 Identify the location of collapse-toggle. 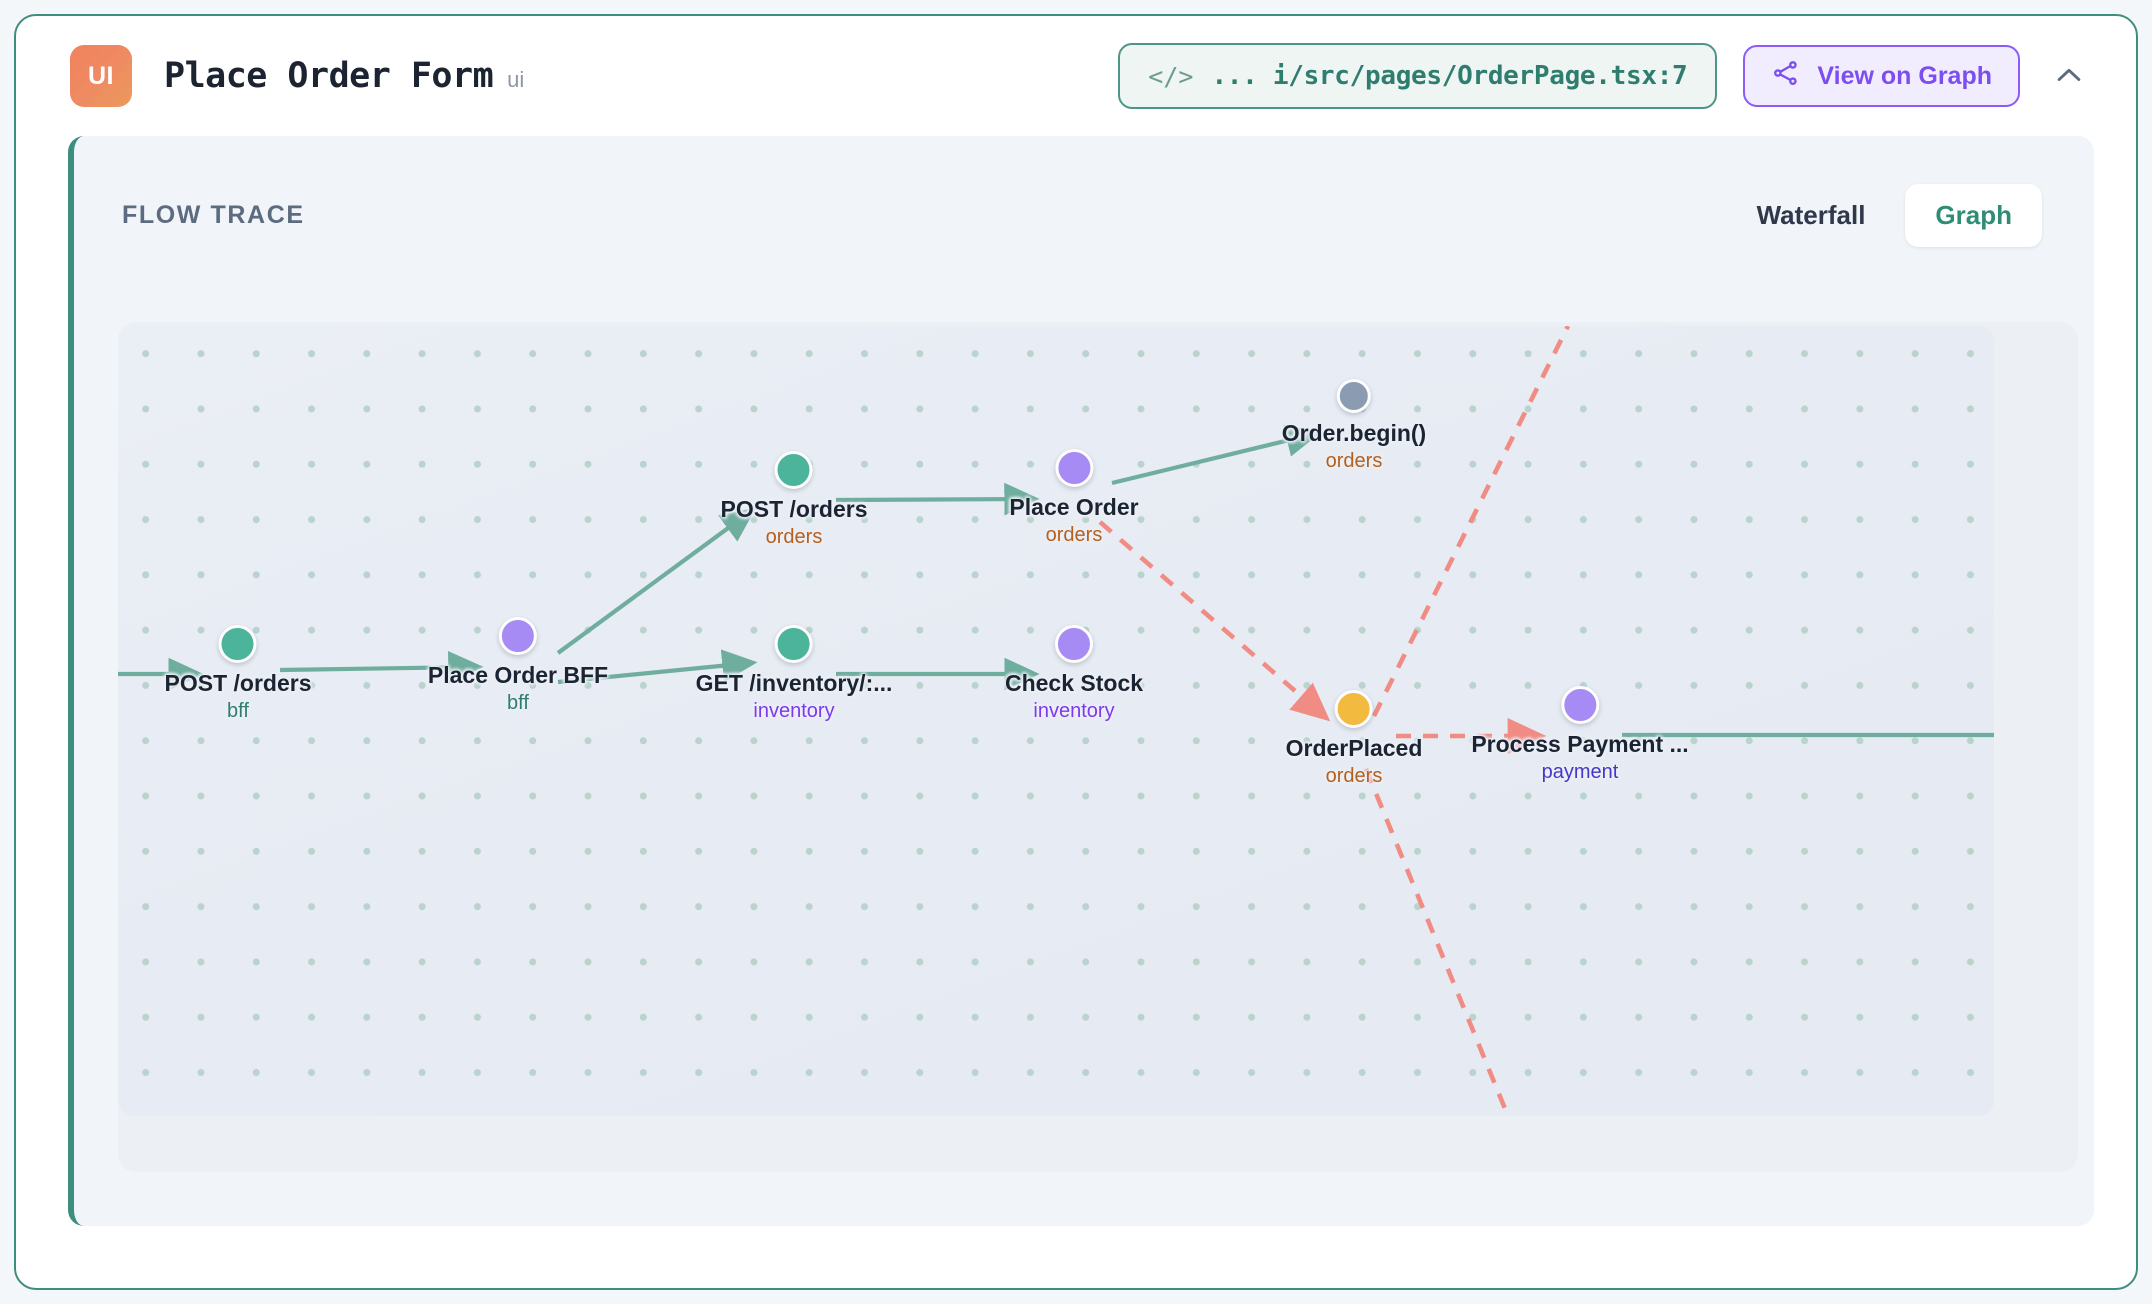
(2069, 76).